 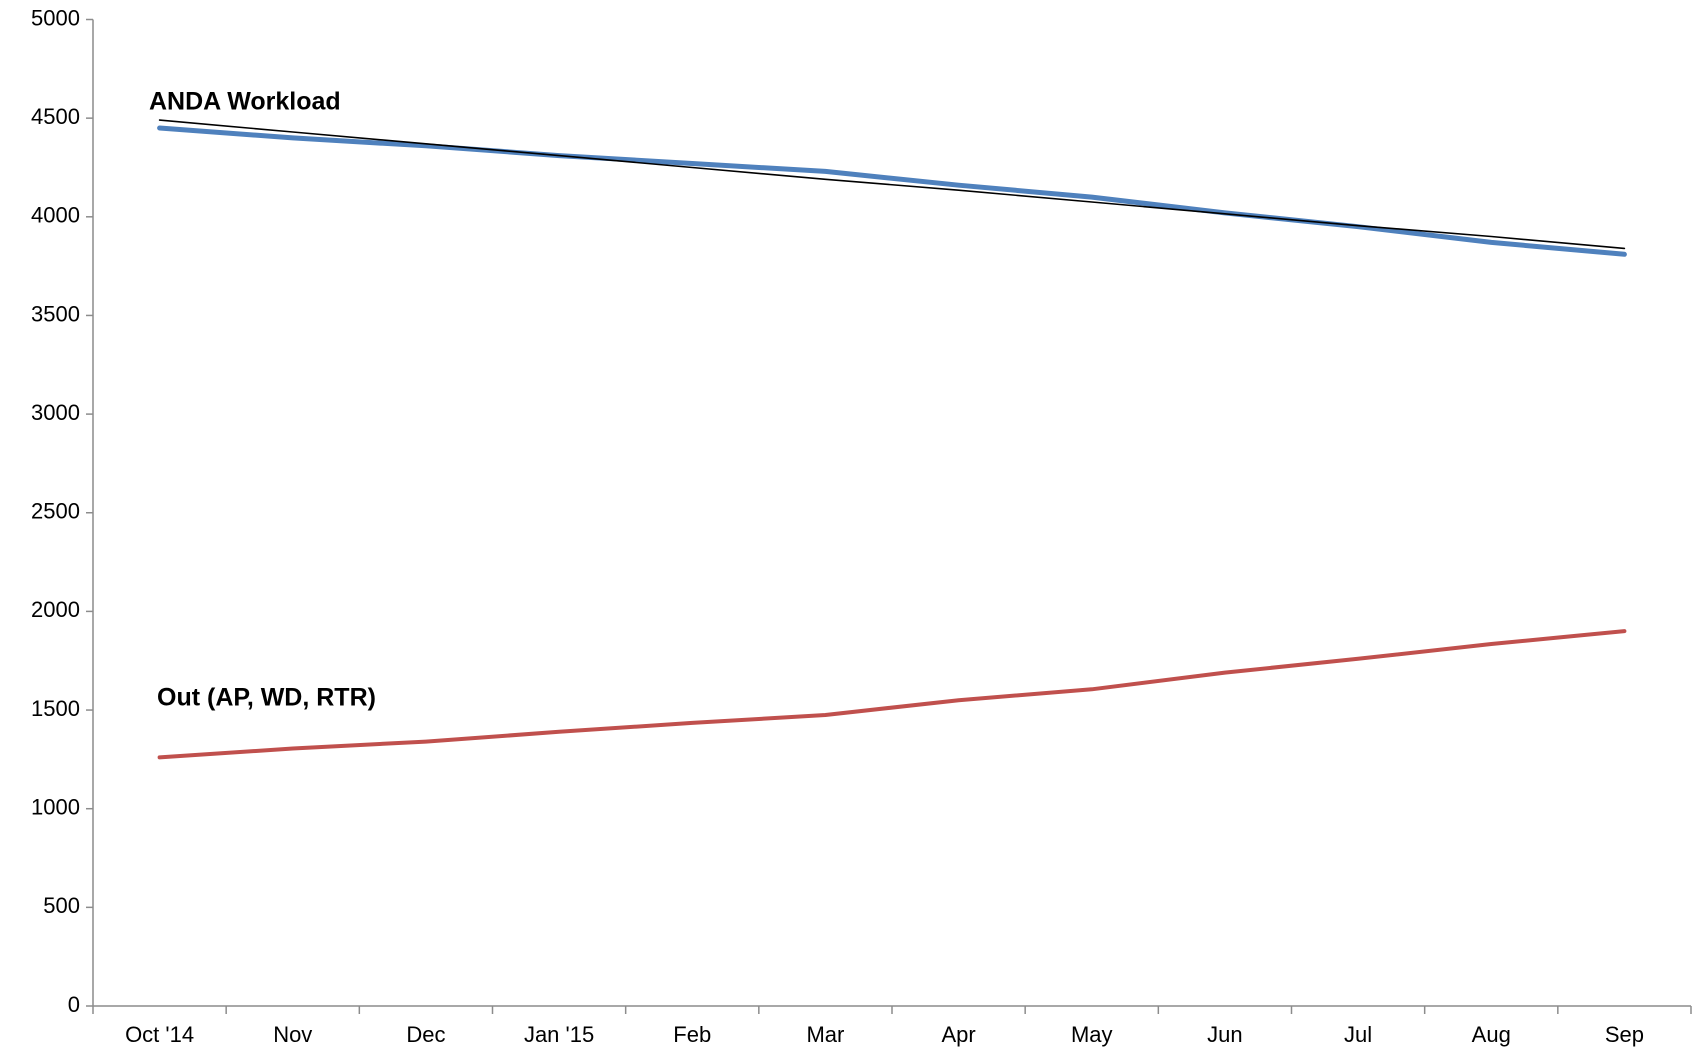 I want to click on x-tick-label: Feb, so click(x=692, y=1034).